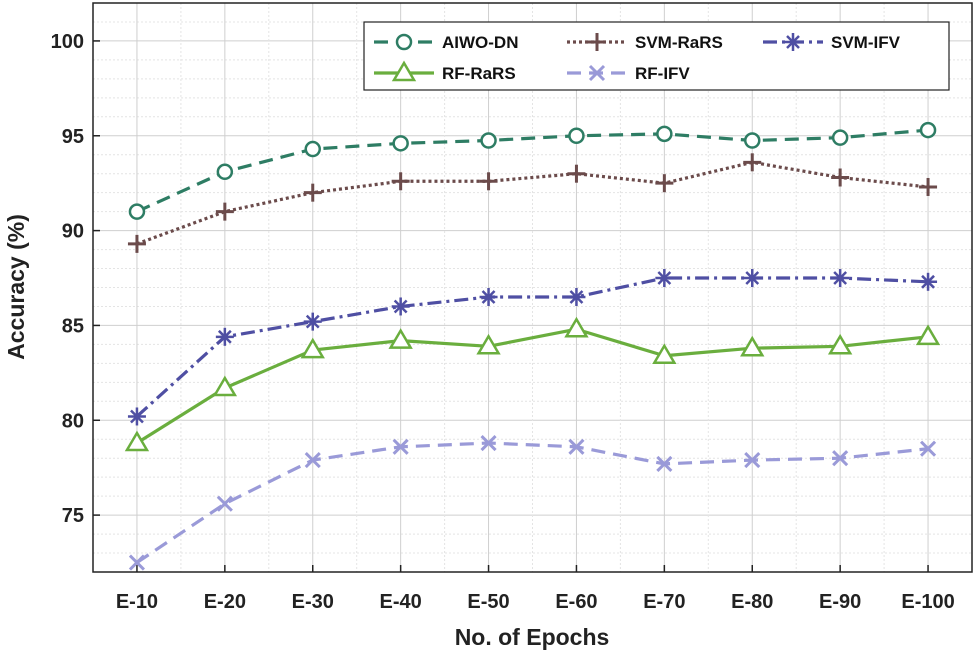  I want to click on x-tick-label: E-10, so click(137, 602).